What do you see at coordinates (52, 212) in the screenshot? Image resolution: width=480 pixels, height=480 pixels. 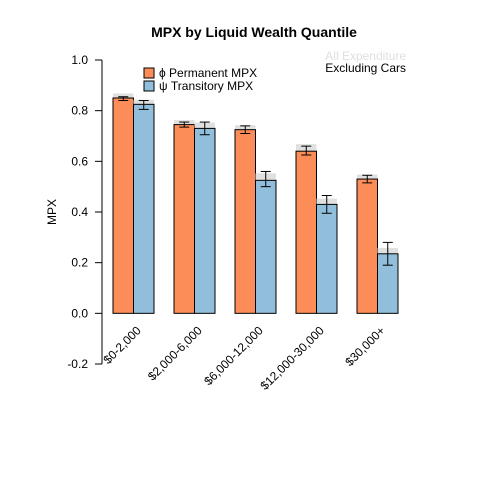 I see `y-axis-label: MPX` at bounding box center [52, 212].